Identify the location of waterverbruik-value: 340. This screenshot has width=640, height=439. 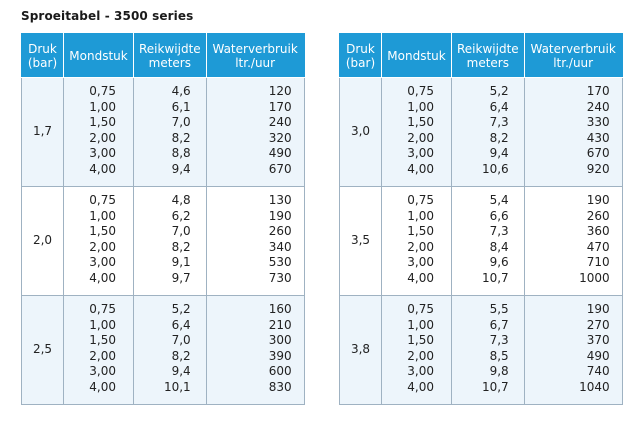
(280, 246).